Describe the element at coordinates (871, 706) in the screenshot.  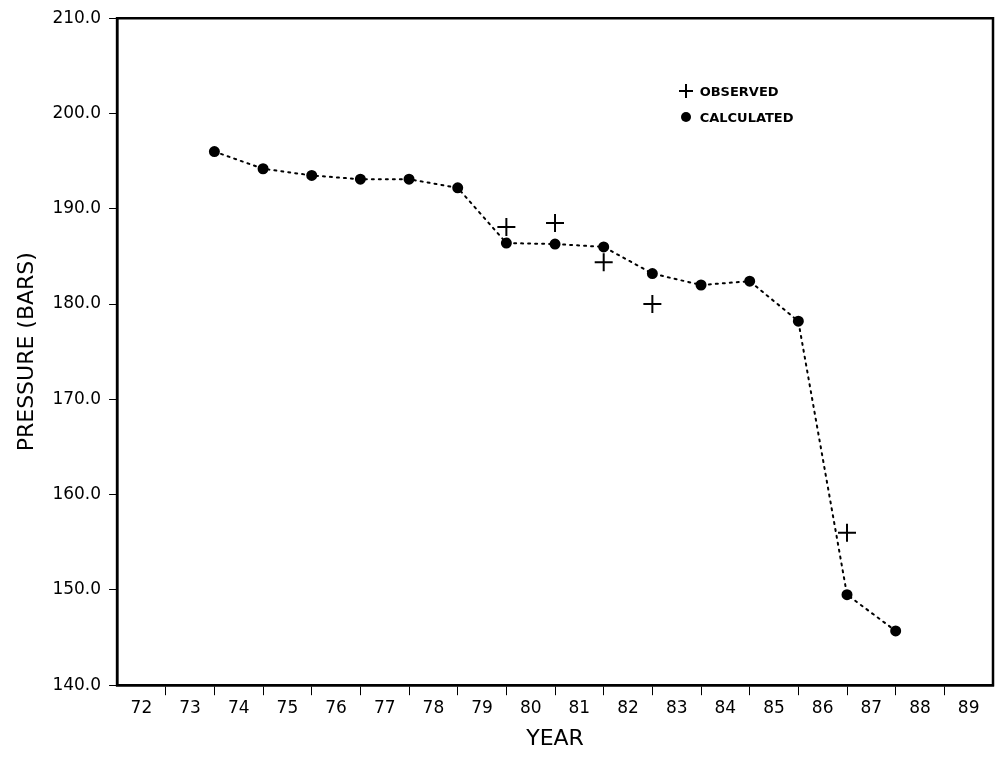
I see `x-tick-label: 87` at that location.